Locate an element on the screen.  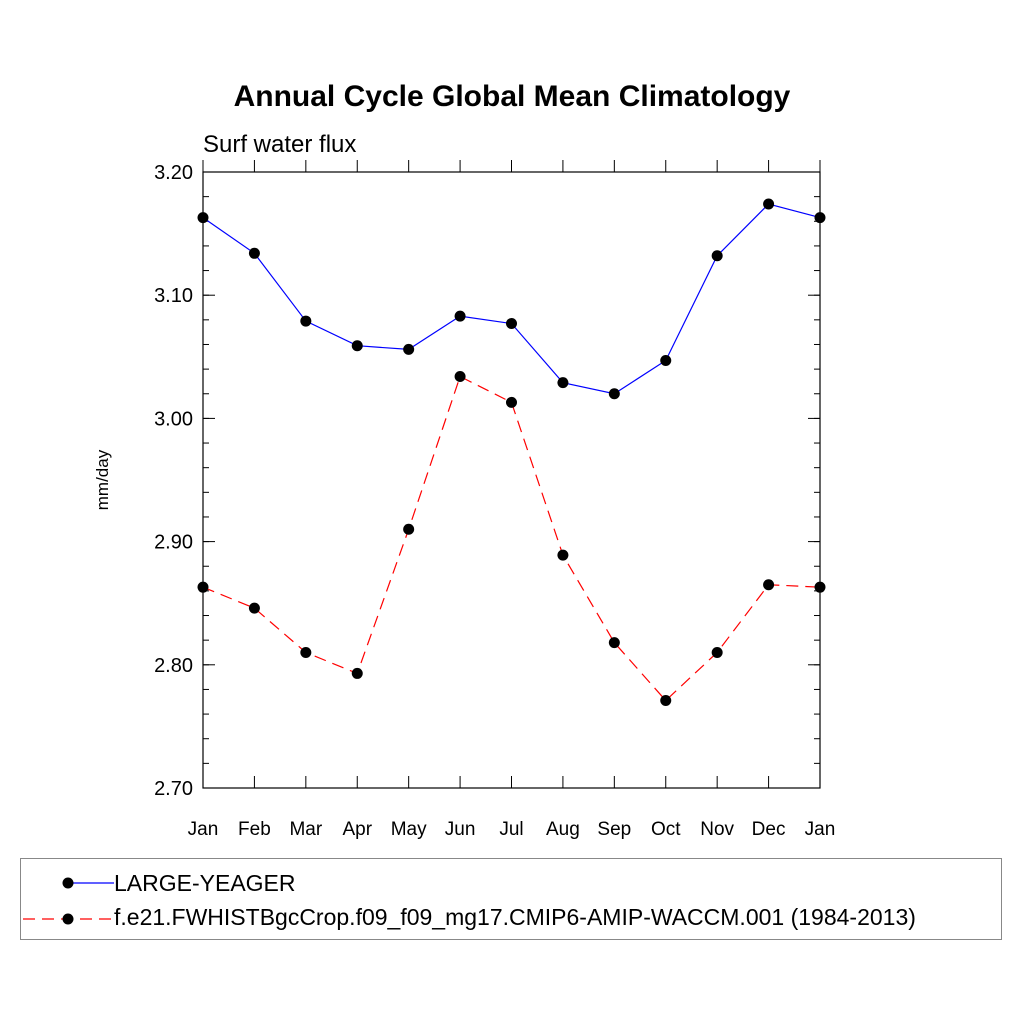
x-tick-label: Jun is located at coordinates (460, 829).